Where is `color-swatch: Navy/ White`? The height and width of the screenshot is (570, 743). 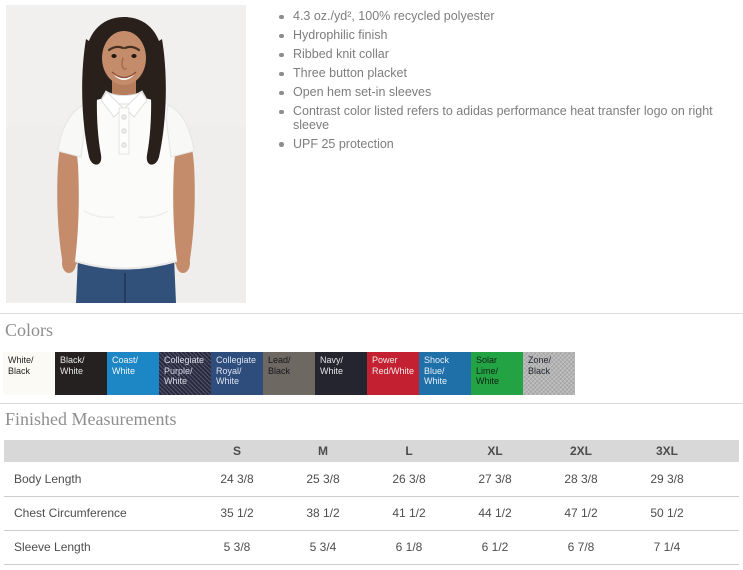
color-swatch: Navy/ White is located at coordinates (341, 373).